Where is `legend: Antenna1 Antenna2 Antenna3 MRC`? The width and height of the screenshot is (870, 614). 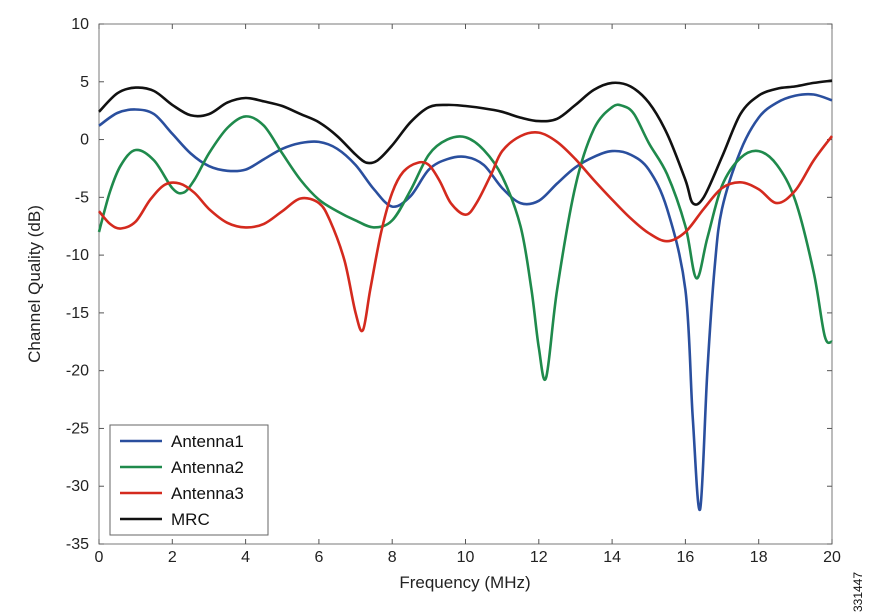
legend: Antenna1 Antenna2 Antenna3 MRC is located at coordinates (189, 480).